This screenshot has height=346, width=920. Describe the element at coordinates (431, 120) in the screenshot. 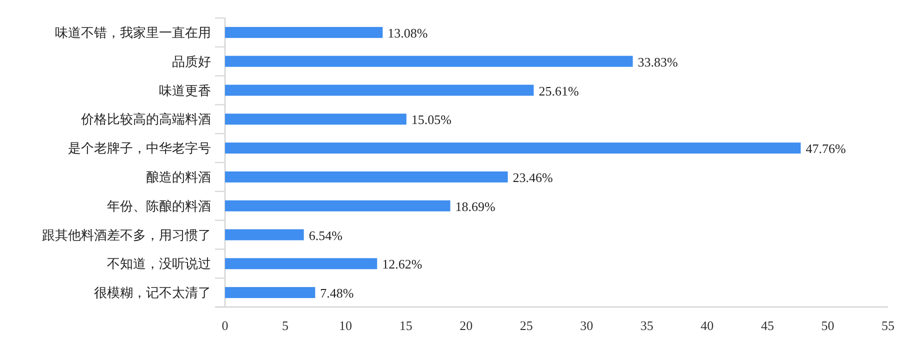

I see `data-label: 15.05%` at that location.